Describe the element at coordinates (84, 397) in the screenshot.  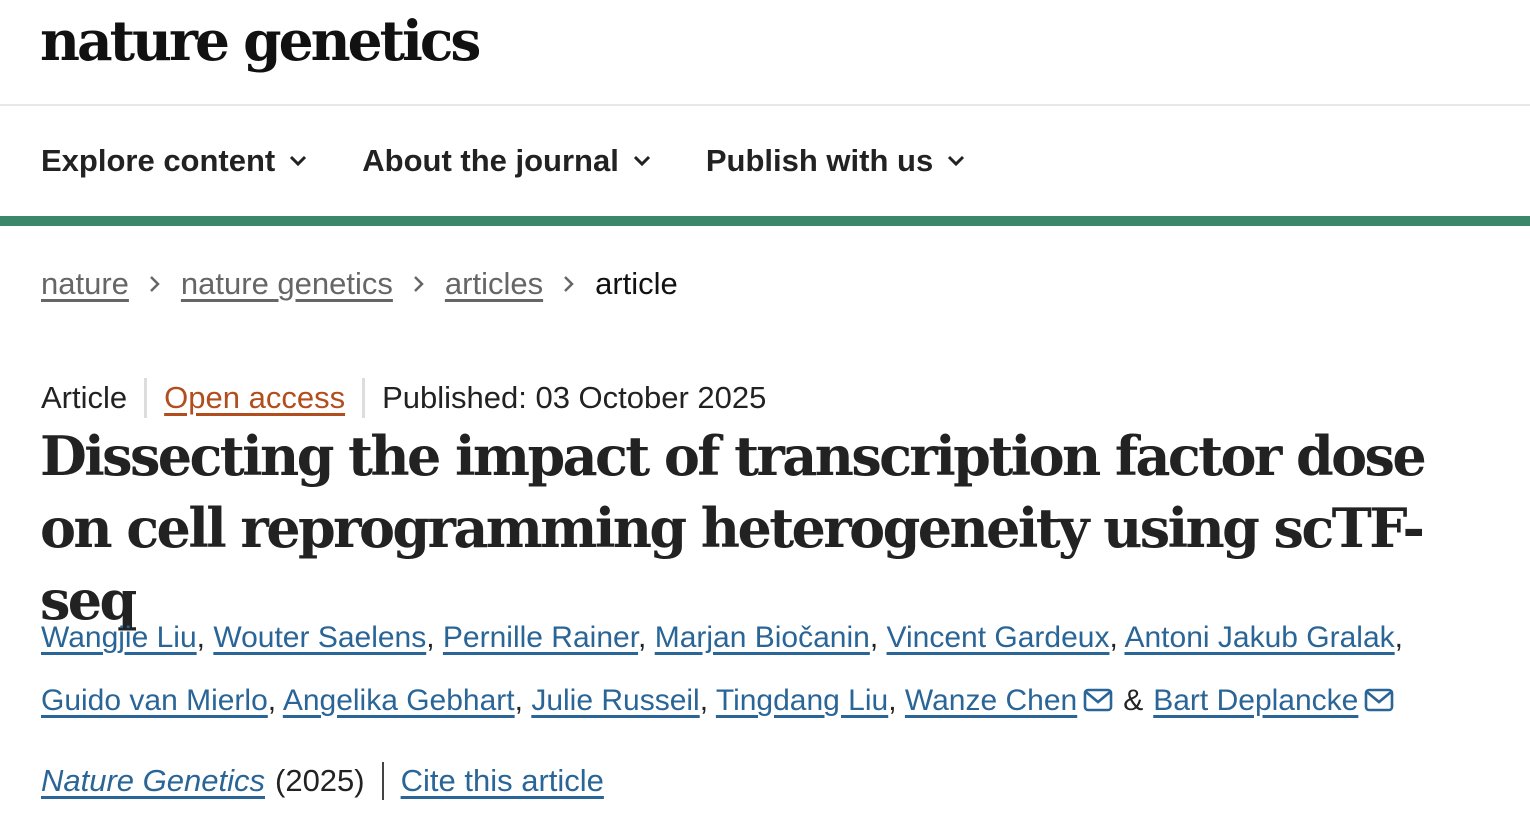
I see `article-type: Article` at that location.